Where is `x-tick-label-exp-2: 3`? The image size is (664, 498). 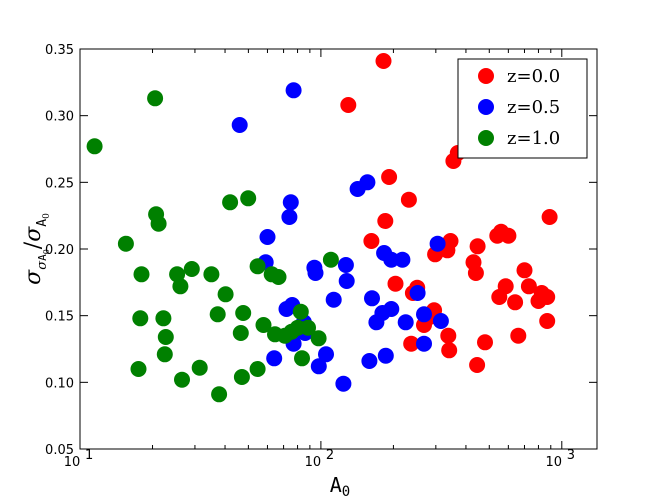
x-tick-label-exp-2: 3 is located at coordinates (571, 455).